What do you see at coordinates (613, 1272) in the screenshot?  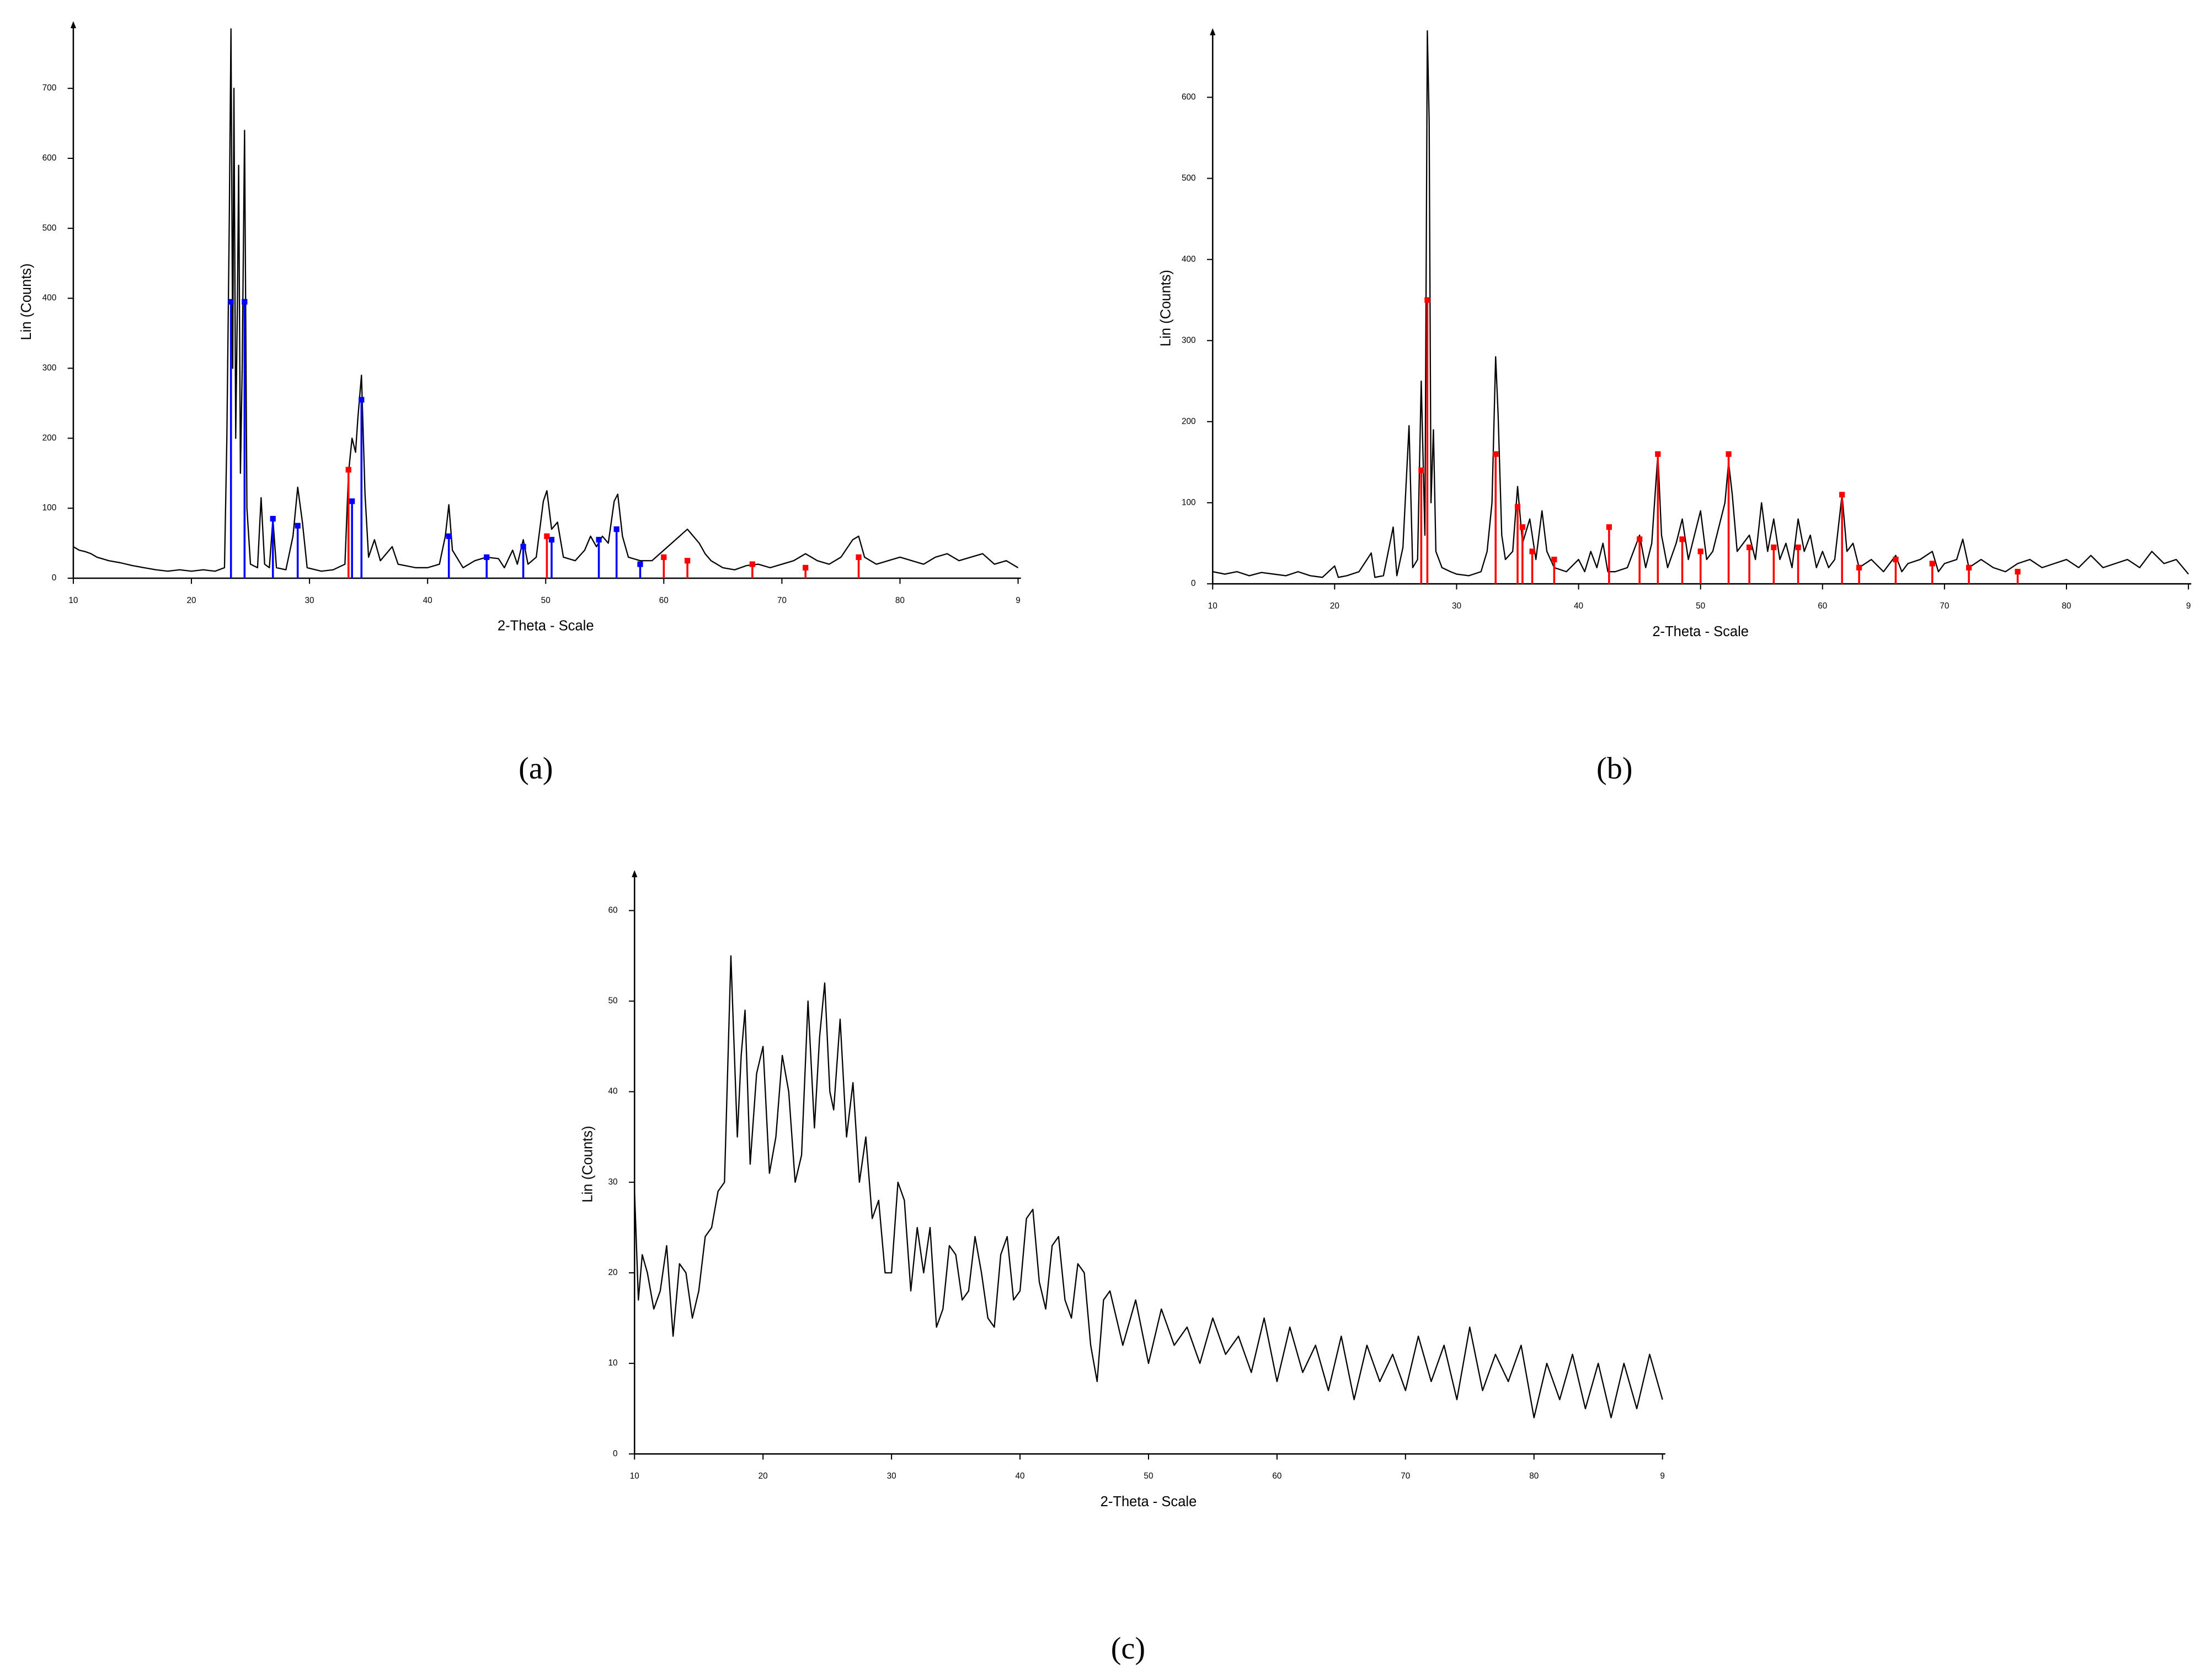 I see `y-tick-label: 20` at bounding box center [613, 1272].